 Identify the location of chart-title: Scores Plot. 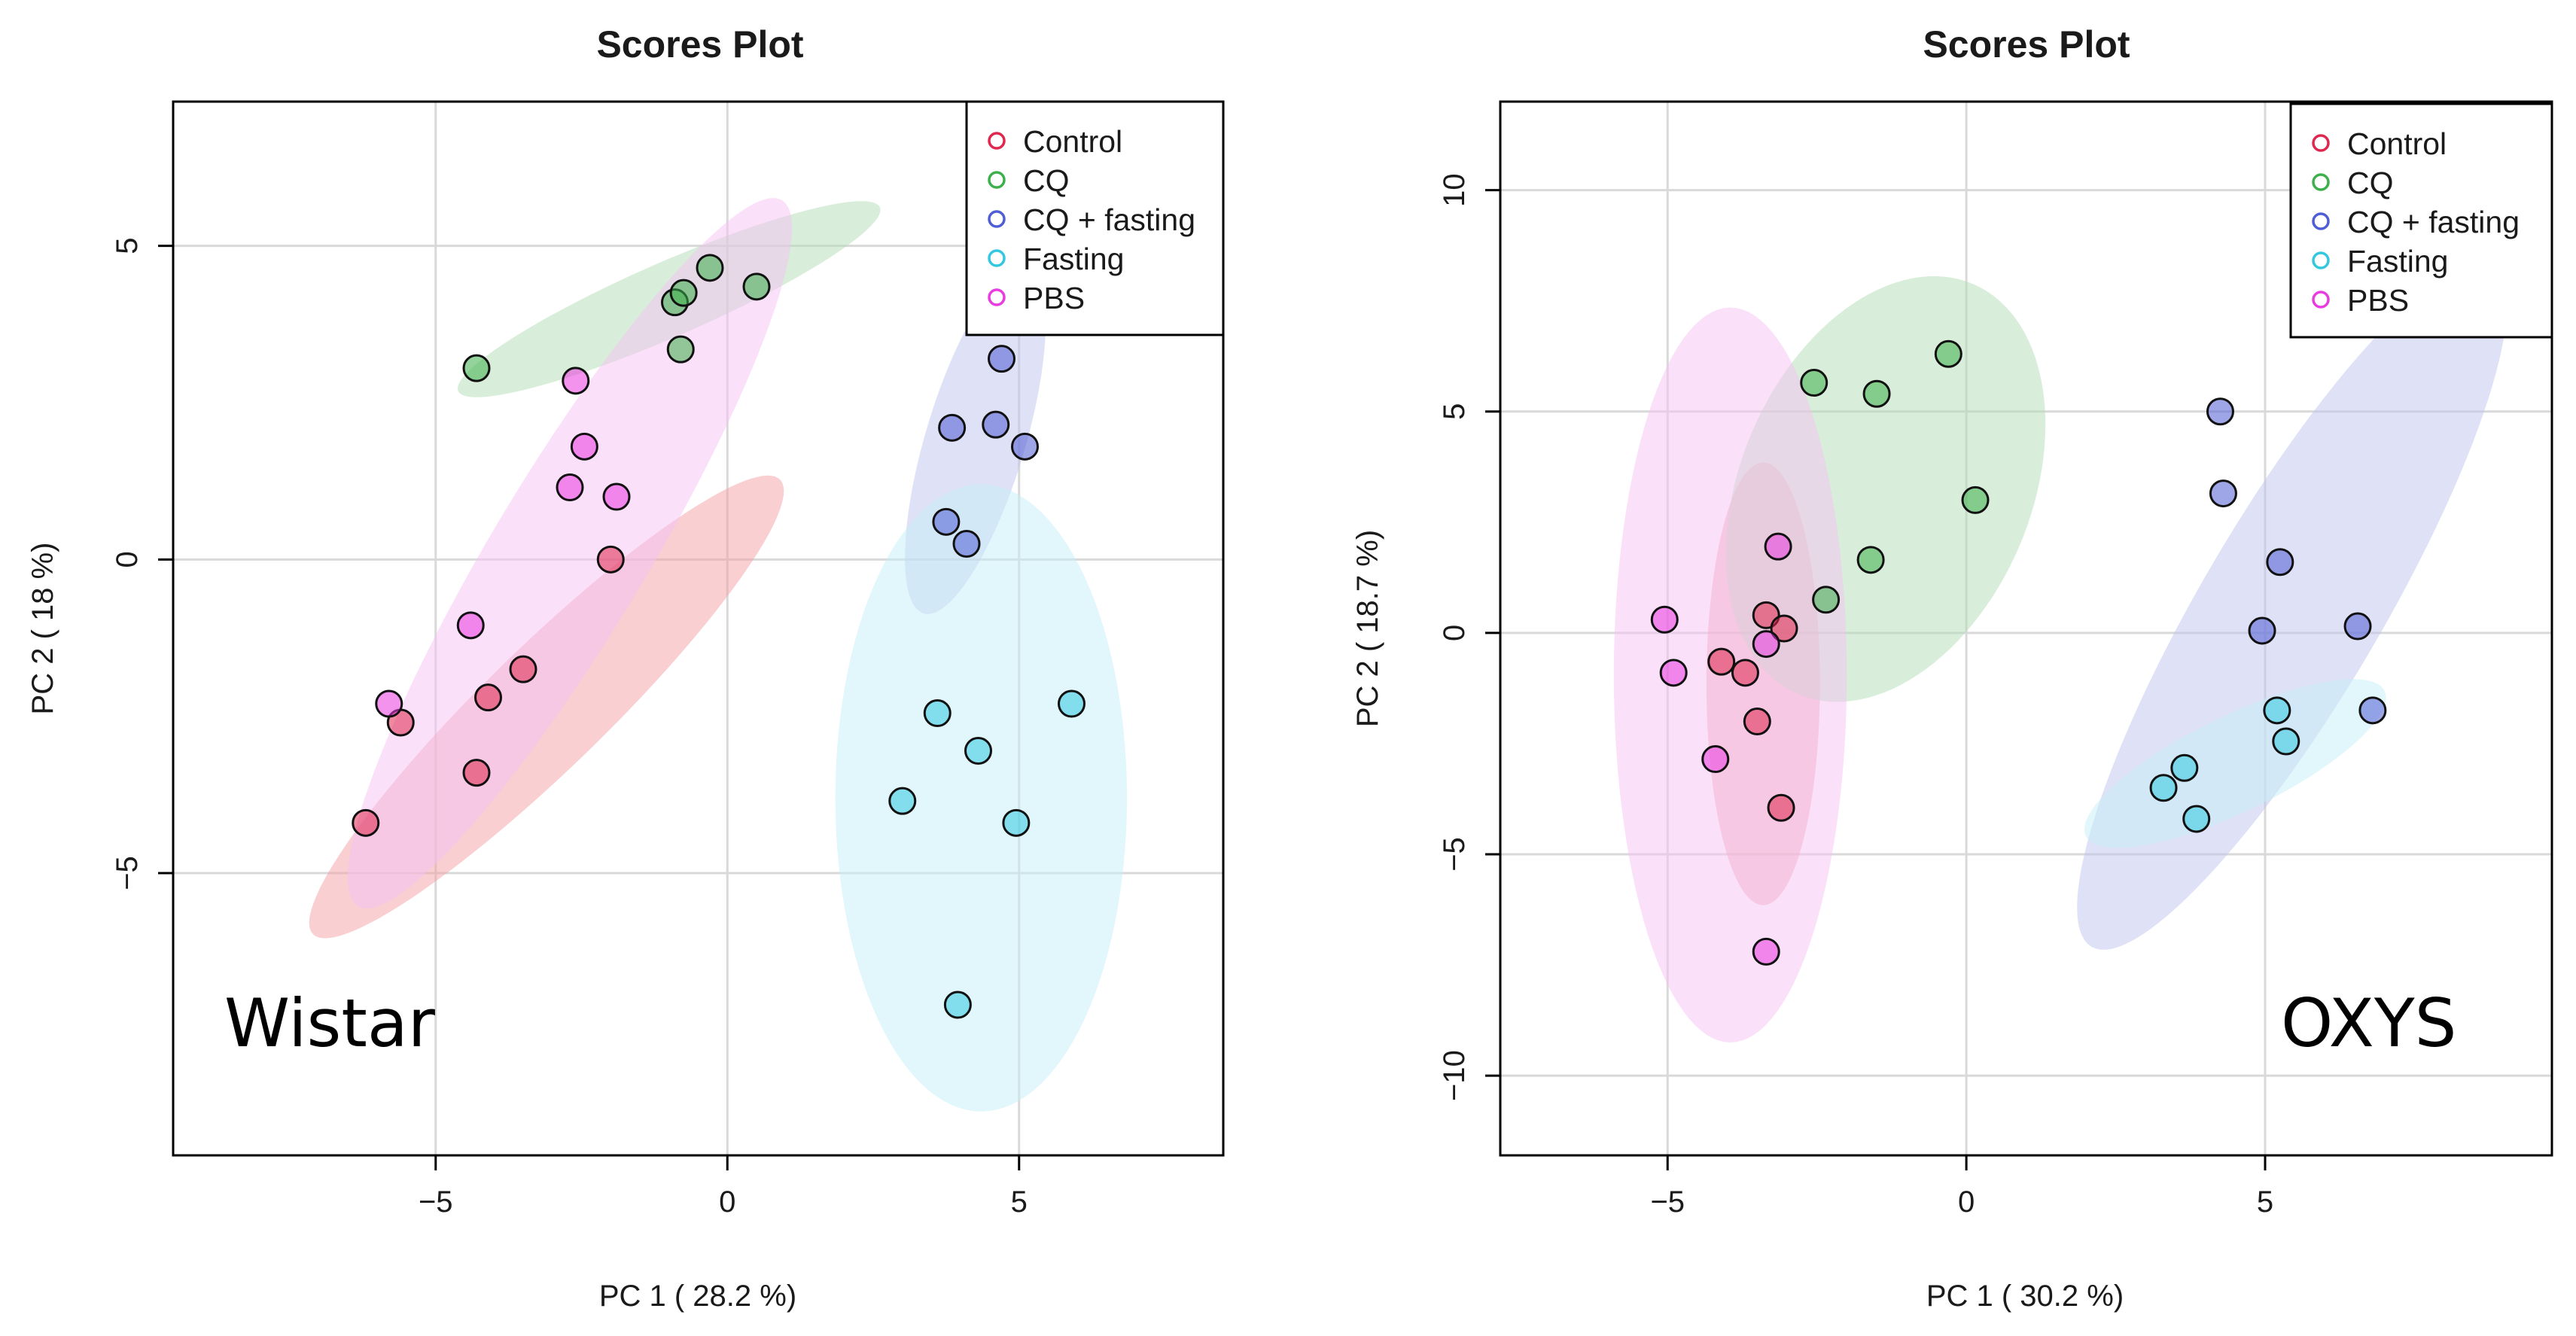
(700, 44).